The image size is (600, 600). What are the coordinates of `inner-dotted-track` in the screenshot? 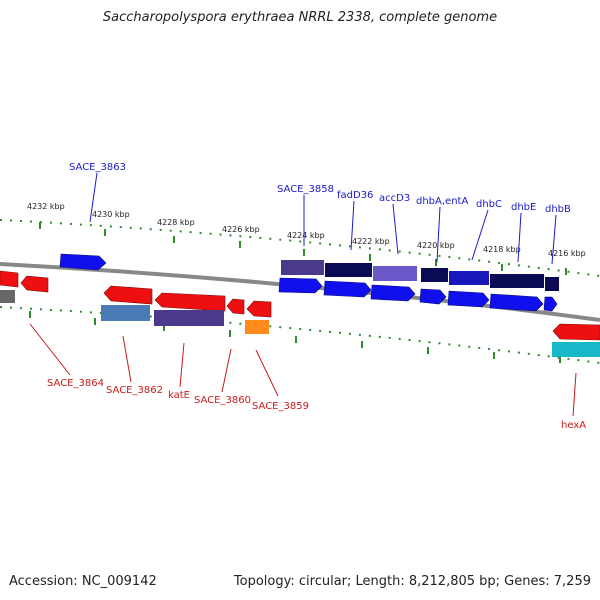 It's located at (300, 335).